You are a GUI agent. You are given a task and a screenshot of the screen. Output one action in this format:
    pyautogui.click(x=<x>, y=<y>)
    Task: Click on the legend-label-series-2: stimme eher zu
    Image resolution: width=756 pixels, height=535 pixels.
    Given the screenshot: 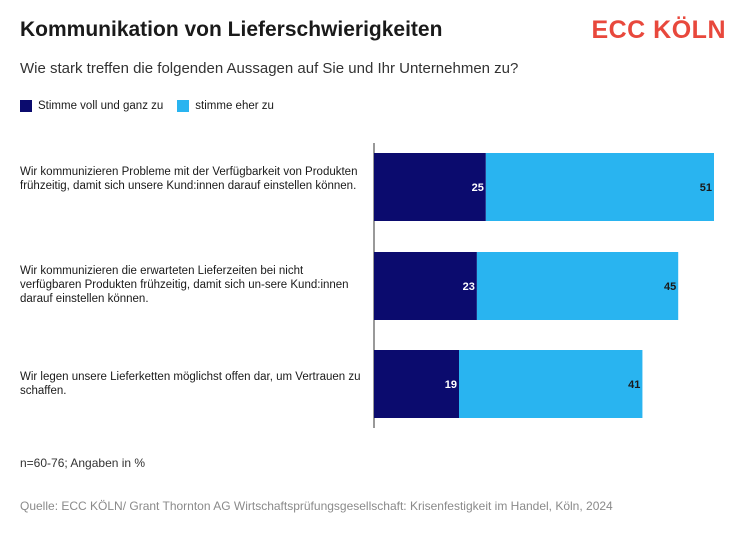 What is the action you would take?
    pyautogui.click(x=234, y=106)
    